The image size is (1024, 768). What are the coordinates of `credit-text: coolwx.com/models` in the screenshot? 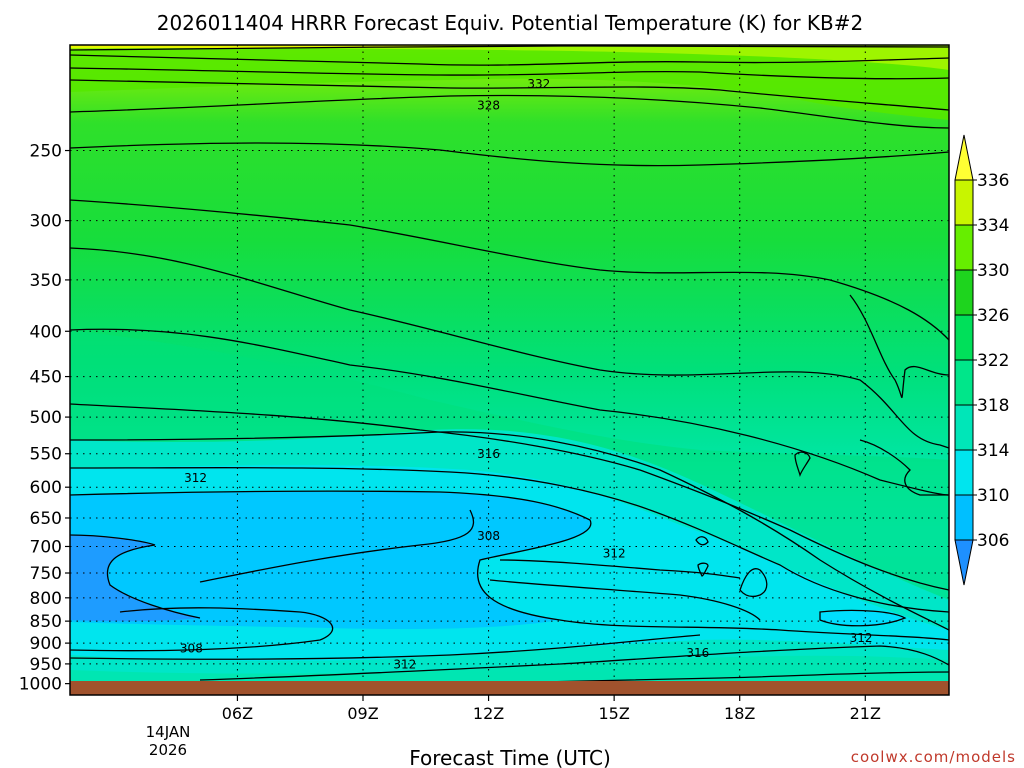 It's located at (933, 757).